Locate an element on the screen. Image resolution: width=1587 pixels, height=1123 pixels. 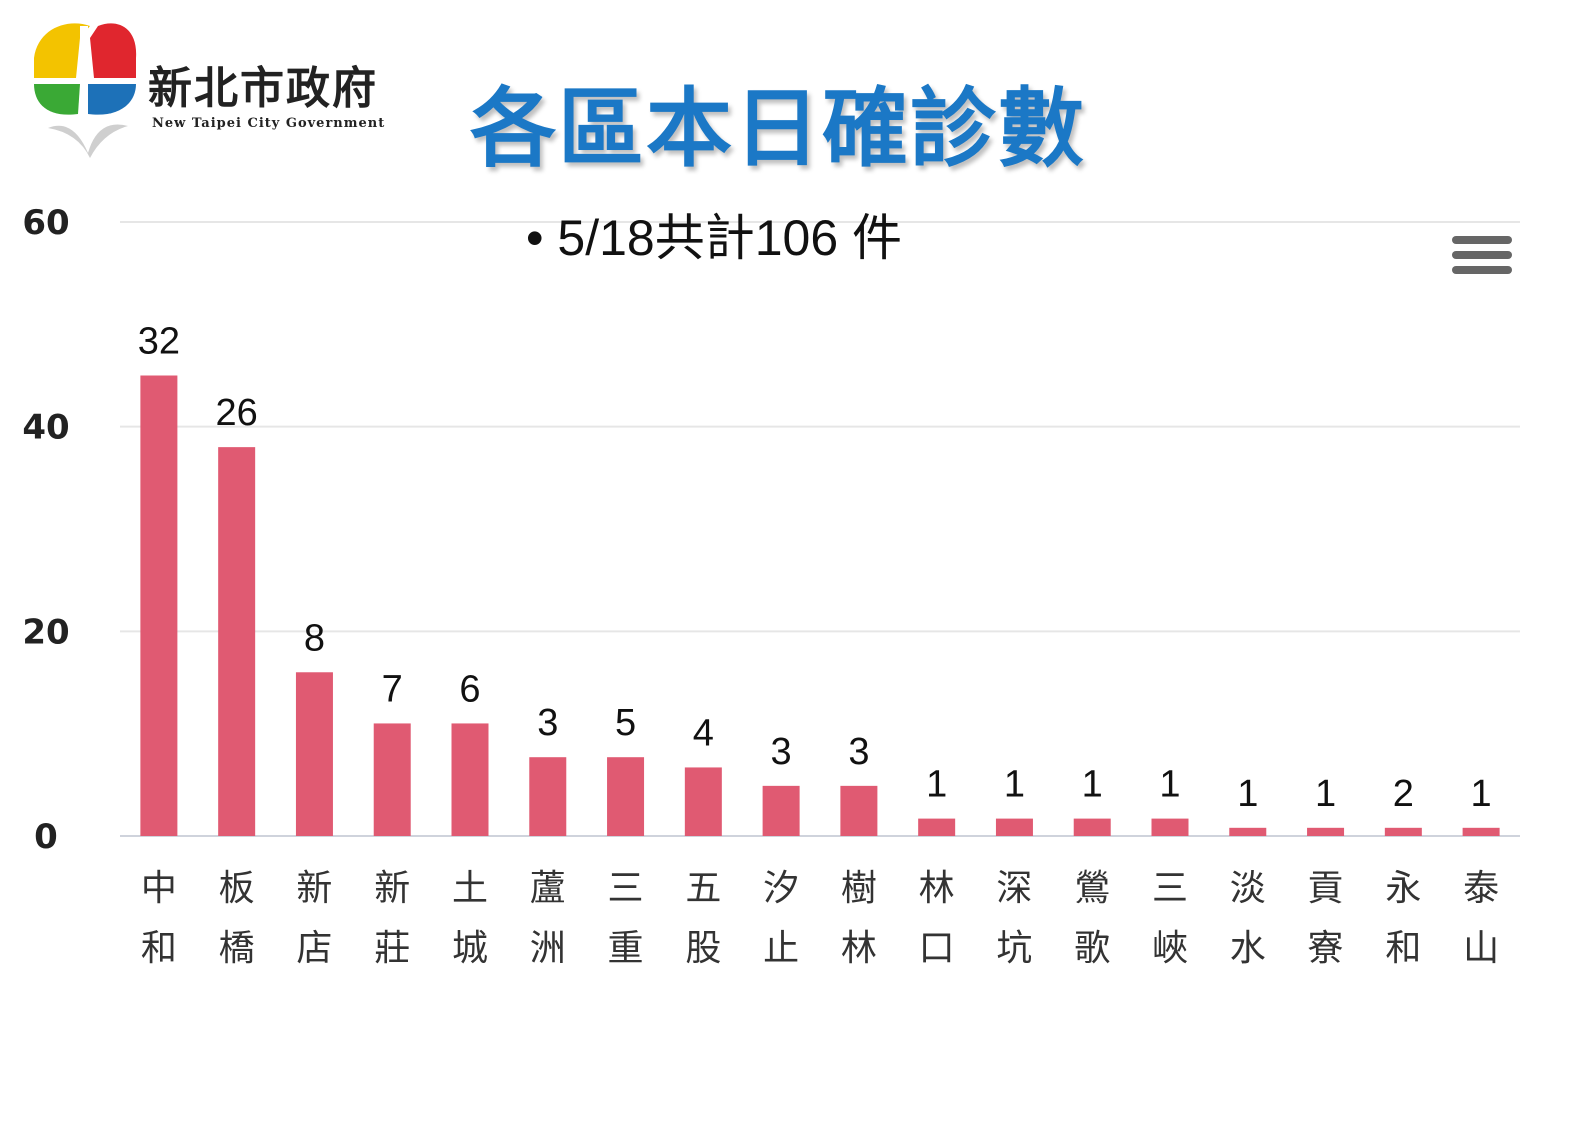
x-tick-label: 土 is located at coordinates (470, 888).